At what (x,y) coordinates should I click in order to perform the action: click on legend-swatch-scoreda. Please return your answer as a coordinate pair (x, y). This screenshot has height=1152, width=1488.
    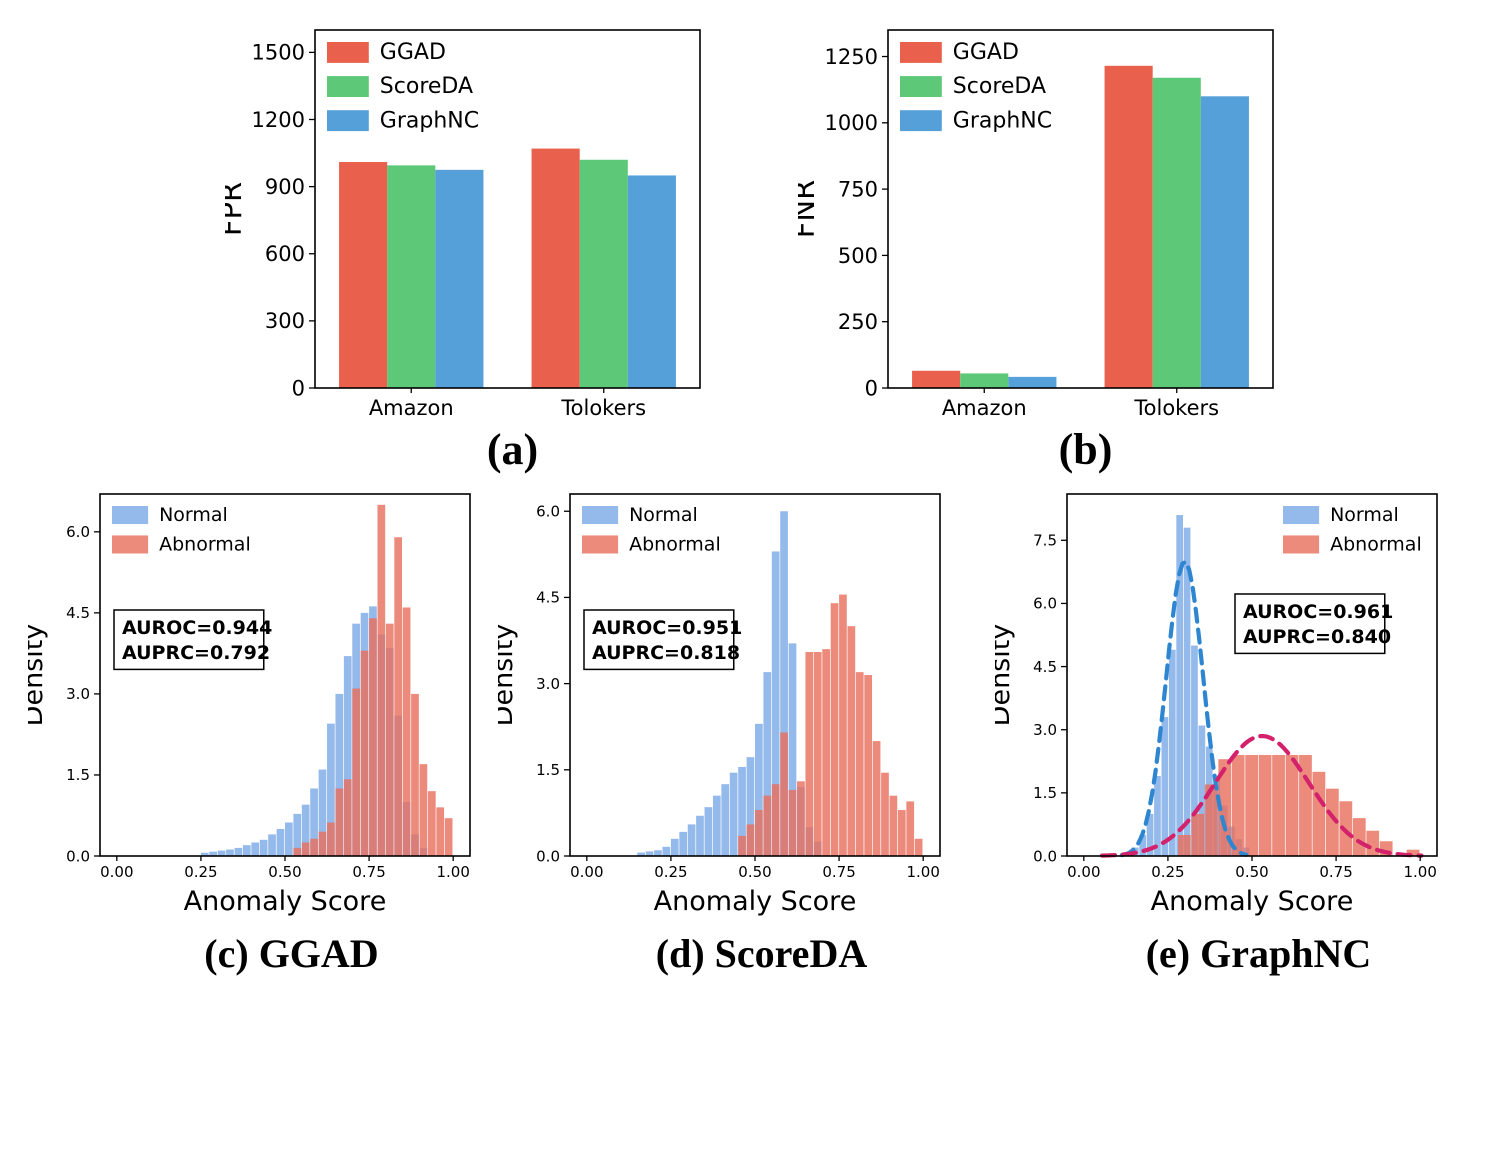
    Looking at the image, I should click on (348, 86).